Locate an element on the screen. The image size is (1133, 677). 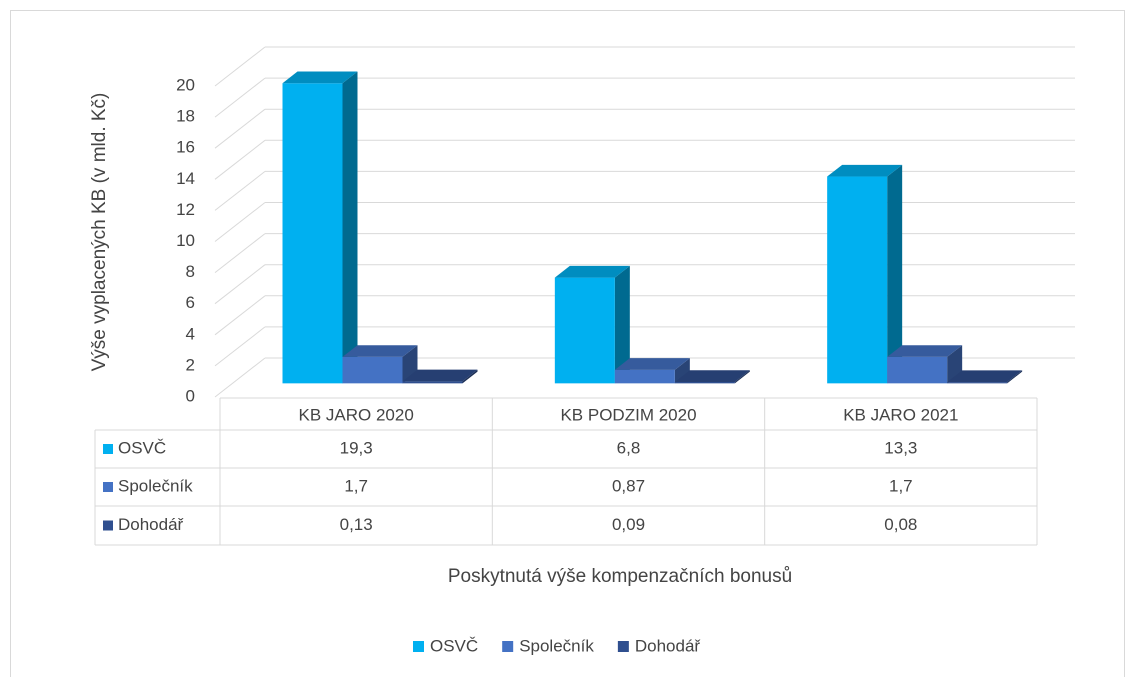
y-tick-label: 8 is located at coordinates (190, 271).